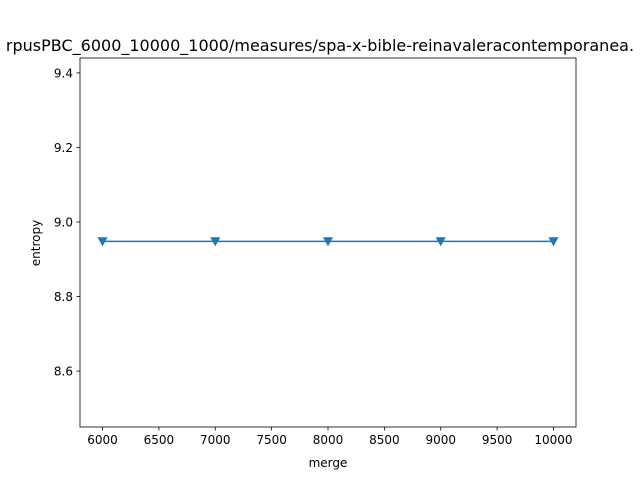  What do you see at coordinates (215, 440) in the screenshot?
I see `x-tick-label: 7000` at bounding box center [215, 440].